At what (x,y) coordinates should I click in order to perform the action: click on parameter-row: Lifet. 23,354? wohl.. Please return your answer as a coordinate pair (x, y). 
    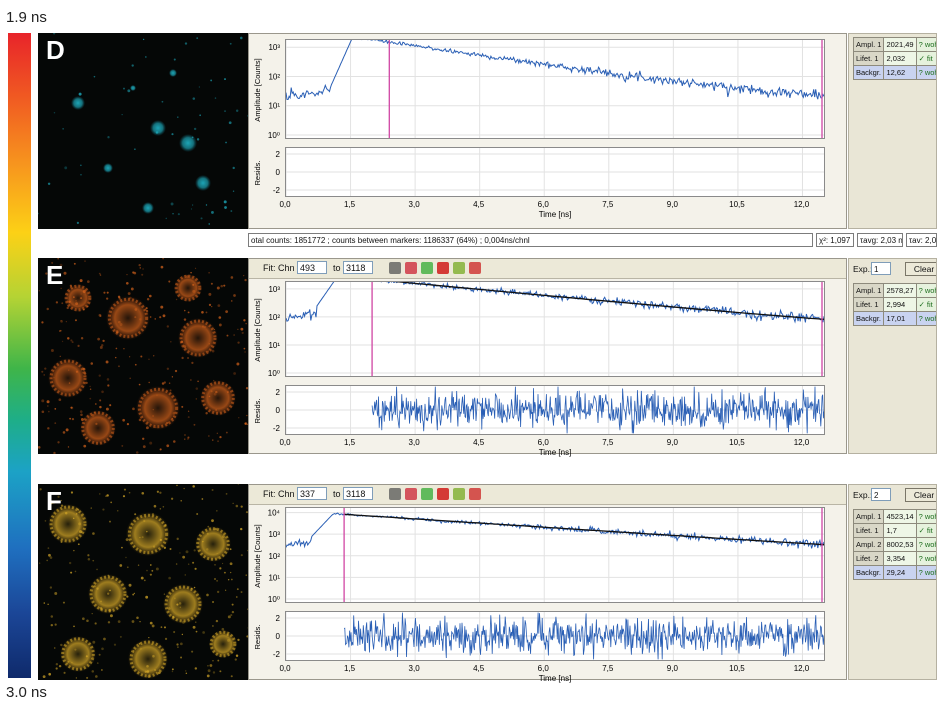
    Looking at the image, I should click on (894, 558).